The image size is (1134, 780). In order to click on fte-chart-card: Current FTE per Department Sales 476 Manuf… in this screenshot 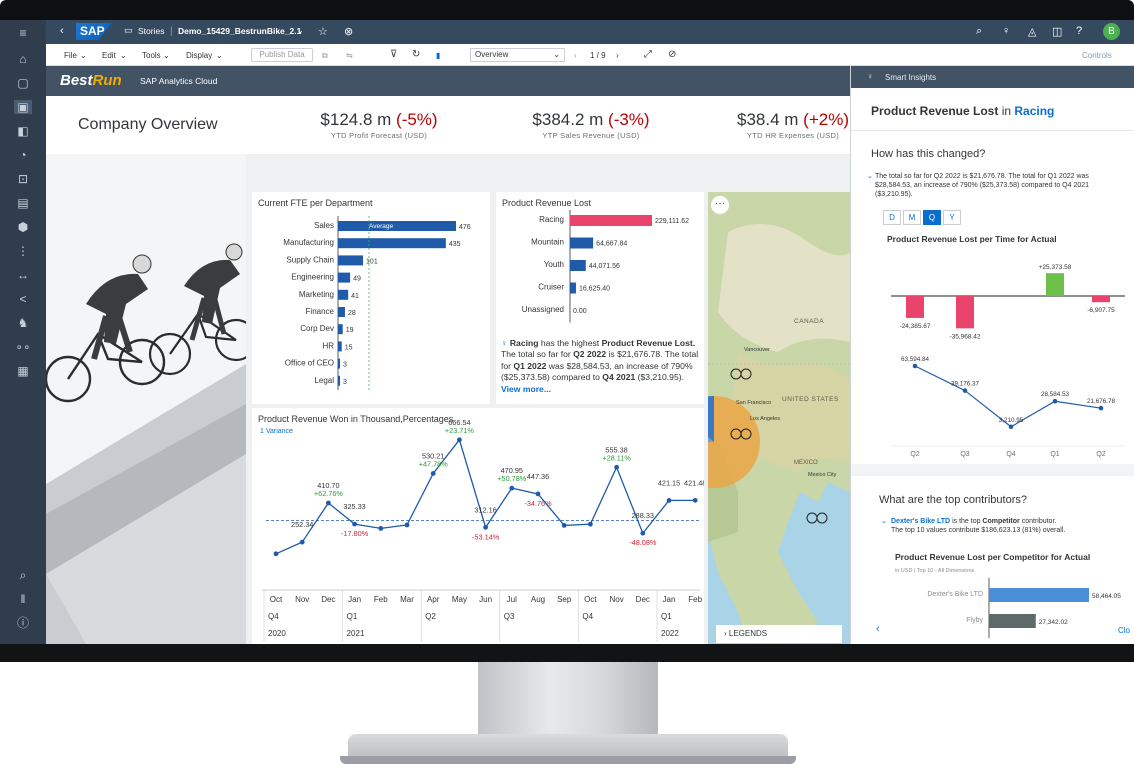, I will do `click(371, 298)`.